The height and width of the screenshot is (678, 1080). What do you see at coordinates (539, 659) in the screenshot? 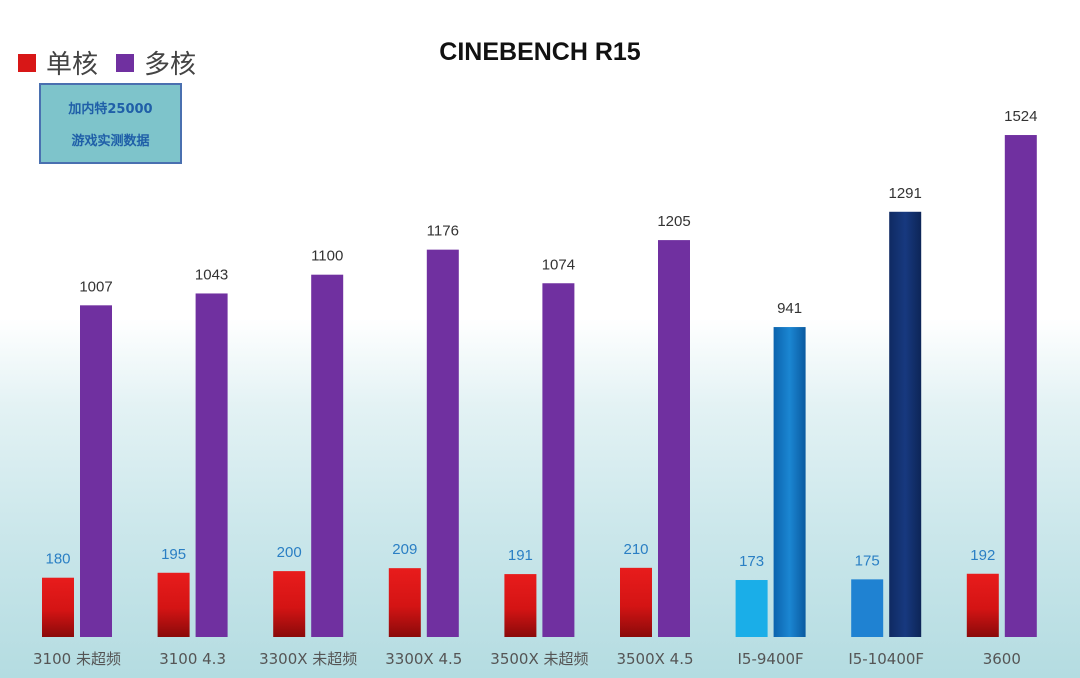
I see `x-tick-label: 3500X 未超频` at bounding box center [539, 659].